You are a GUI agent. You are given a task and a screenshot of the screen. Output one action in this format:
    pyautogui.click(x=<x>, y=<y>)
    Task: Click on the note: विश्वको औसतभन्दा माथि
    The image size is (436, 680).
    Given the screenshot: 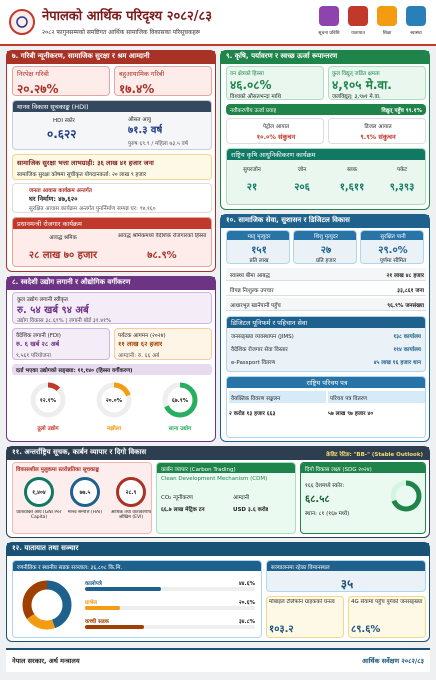 What is the action you would take?
    pyautogui.click(x=256, y=97)
    